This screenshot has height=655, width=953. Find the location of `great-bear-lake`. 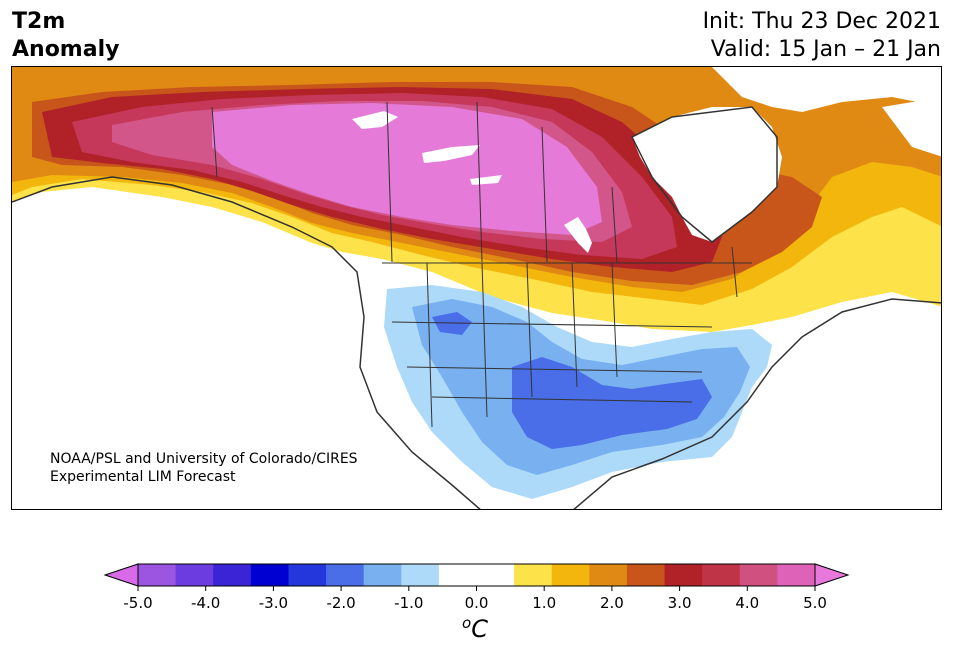

great-bear-lake is located at coordinates (375, 120).